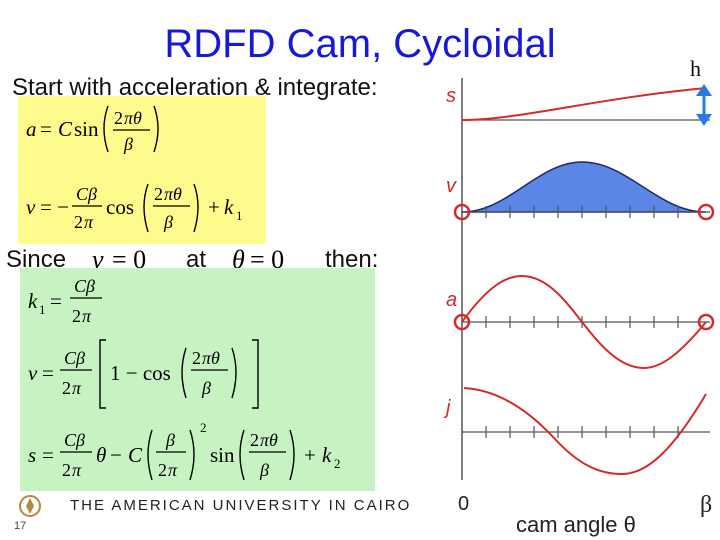  What do you see at coordinates (447, 408) in the screenshot?
I see `plot-label-j: j` at bounding box center [447, 408].